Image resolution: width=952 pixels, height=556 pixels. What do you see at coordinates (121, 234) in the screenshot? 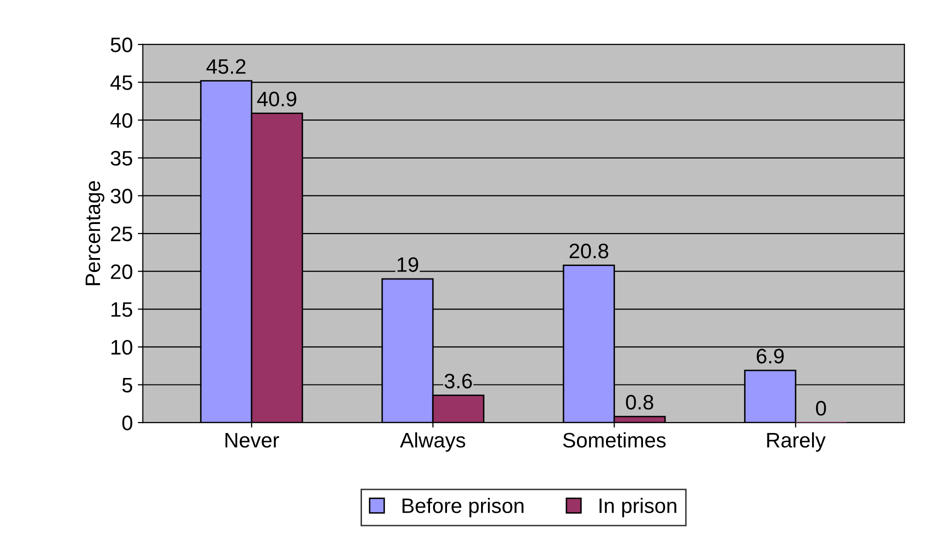
I see `y-tick-label: 25` at bounding box center [121, 234].